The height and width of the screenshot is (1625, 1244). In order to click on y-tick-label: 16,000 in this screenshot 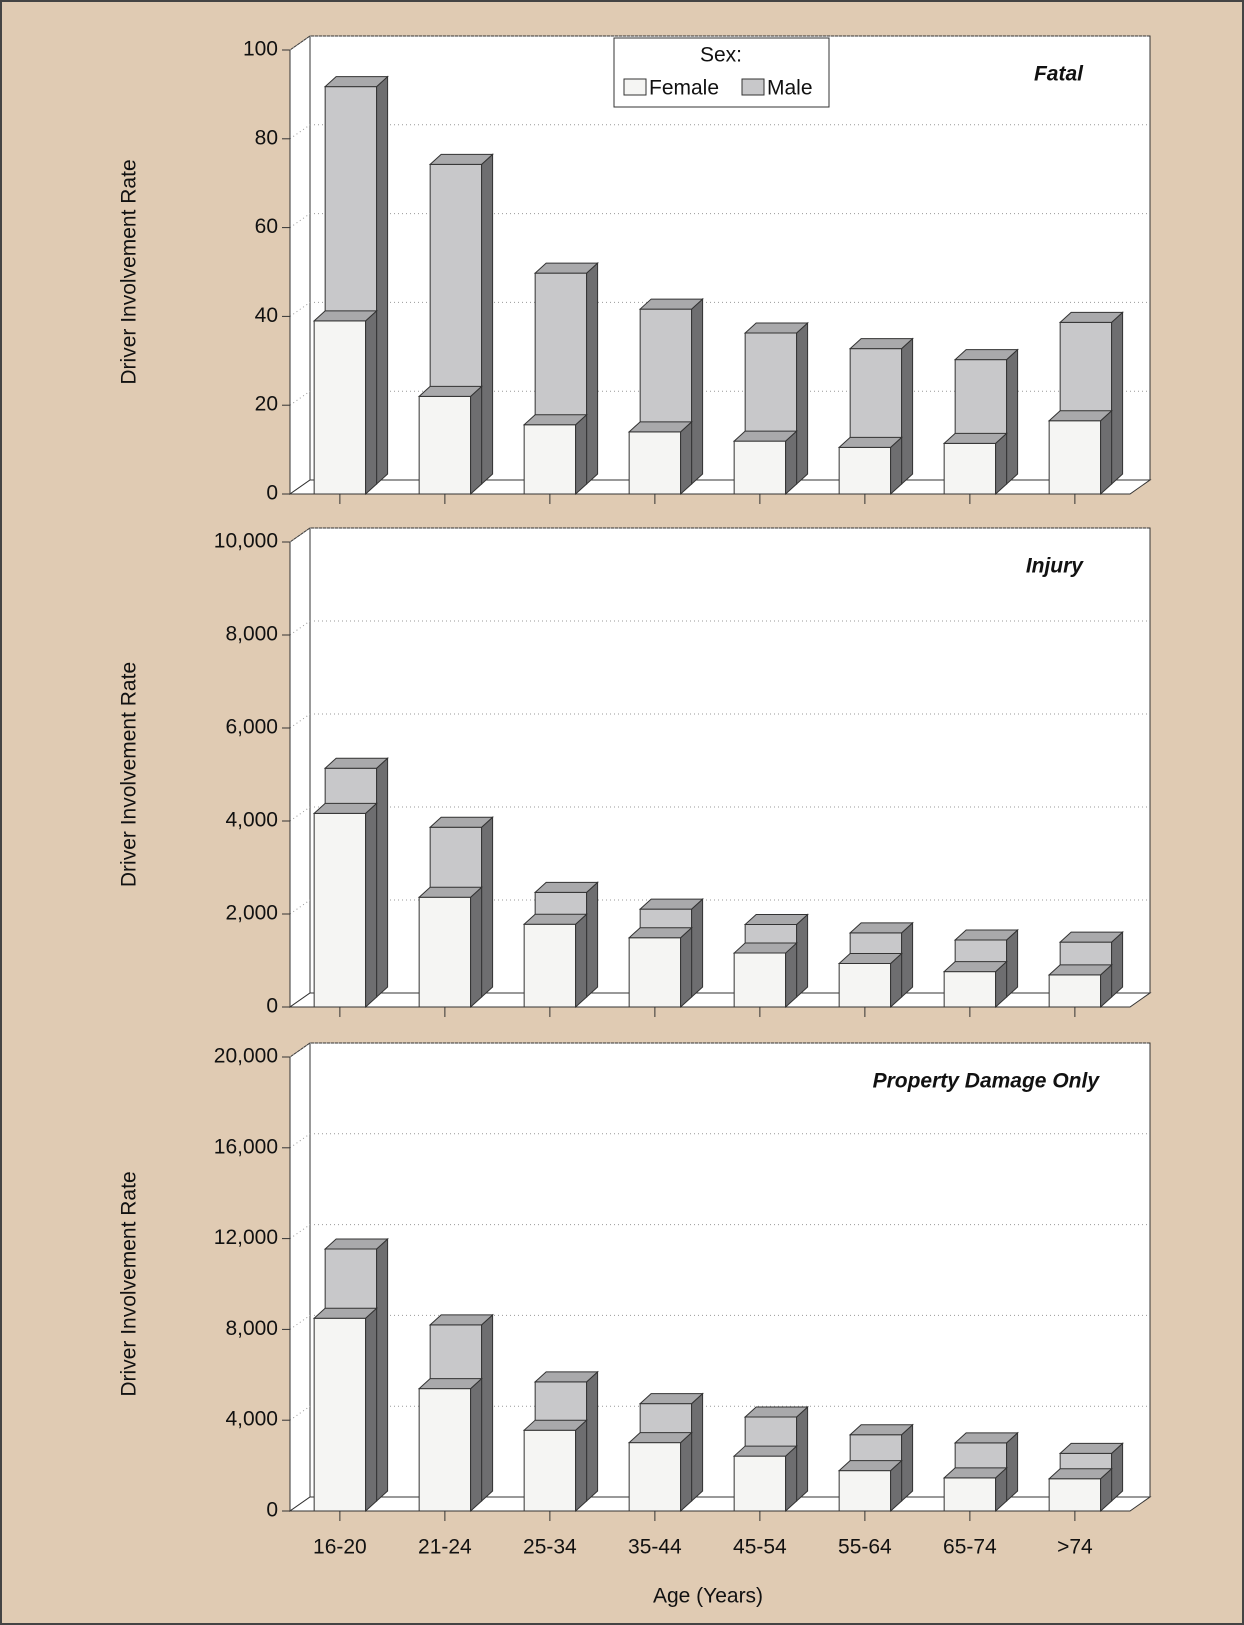, I will do `click(246, 1146)`.